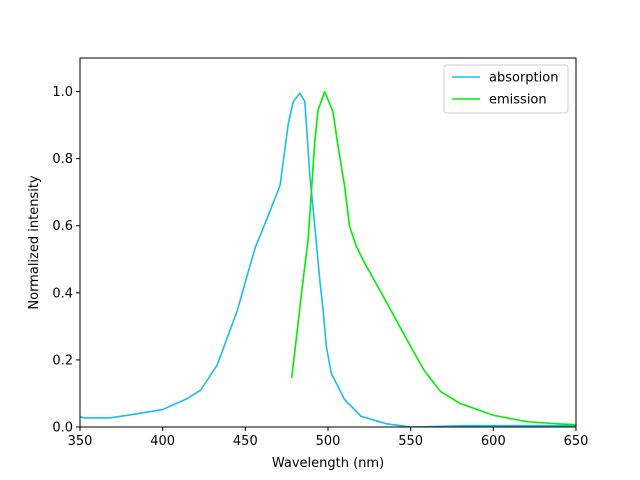 The image size is (640, 480). I want to click on y-tick-label: 0.6, so click(62, 226).